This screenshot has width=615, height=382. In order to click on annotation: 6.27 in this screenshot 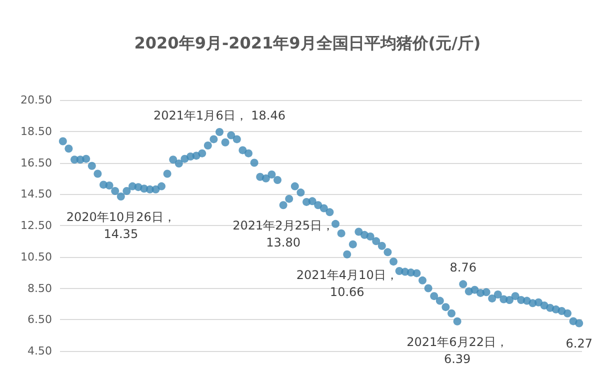, I will do `click(579, 343)`.